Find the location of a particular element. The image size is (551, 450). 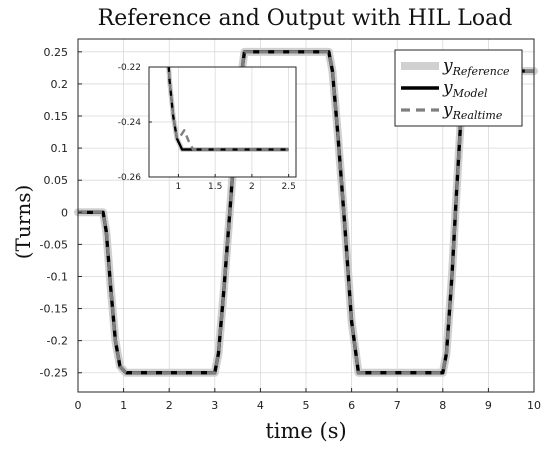

y-tick-label: -0.1 is located at coordinates (57, 276).